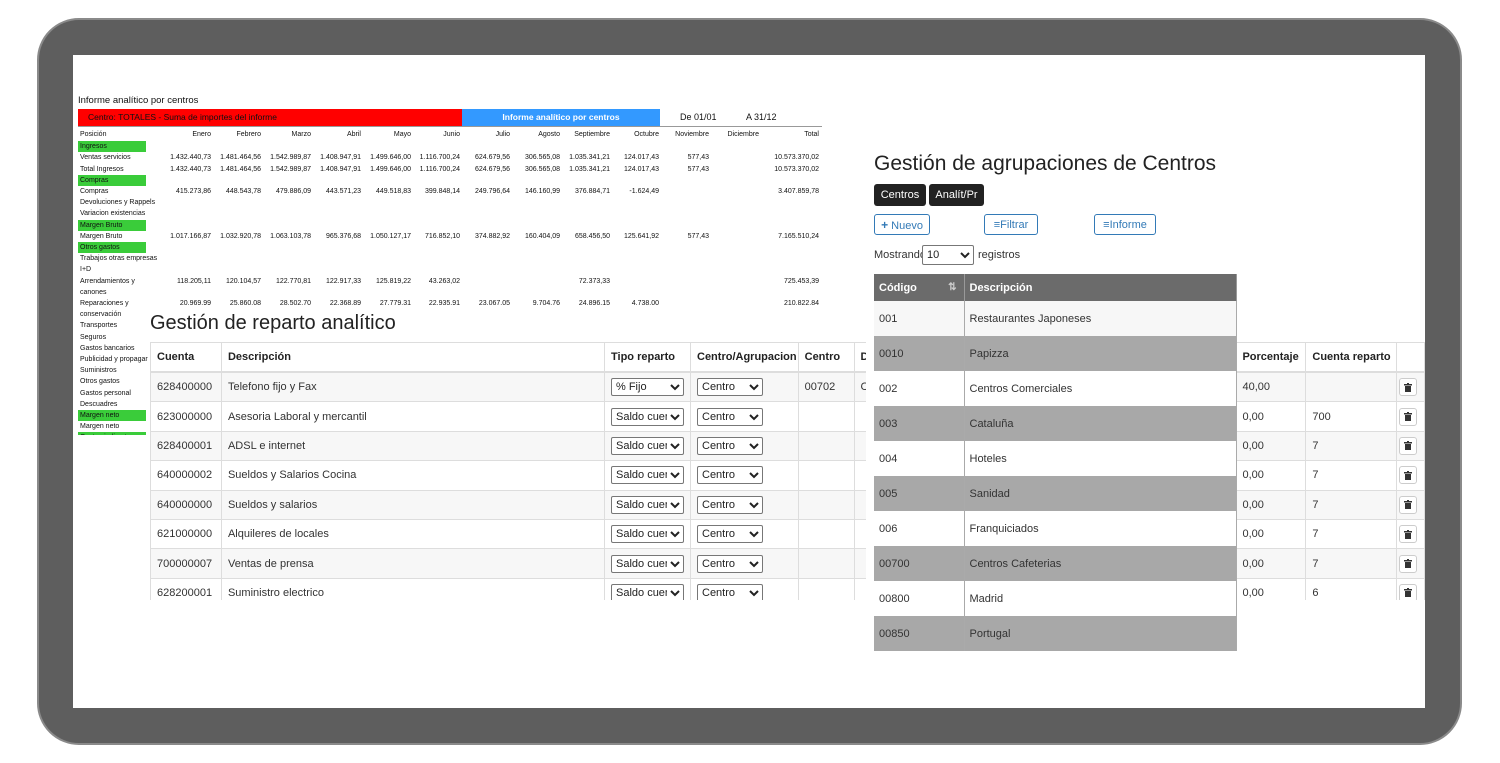  Describe the element at coordinates (801, 281) in the screenshot. I see `report-cell: 725.453,39` at that location.